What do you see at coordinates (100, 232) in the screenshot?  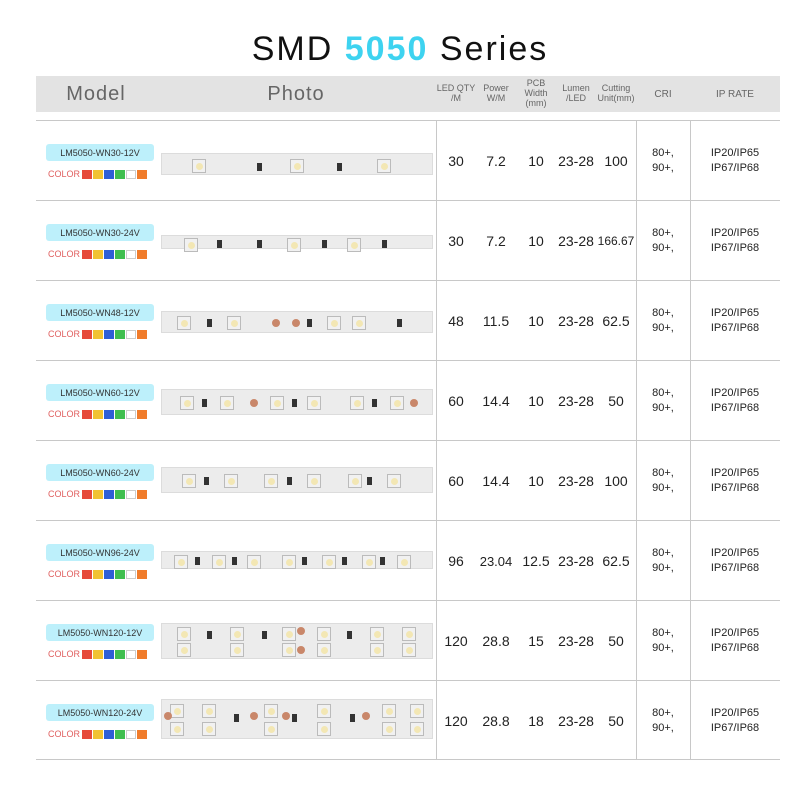 I see `model-badge: LM5050-WN30-24V` at bounding box center [100, 232].